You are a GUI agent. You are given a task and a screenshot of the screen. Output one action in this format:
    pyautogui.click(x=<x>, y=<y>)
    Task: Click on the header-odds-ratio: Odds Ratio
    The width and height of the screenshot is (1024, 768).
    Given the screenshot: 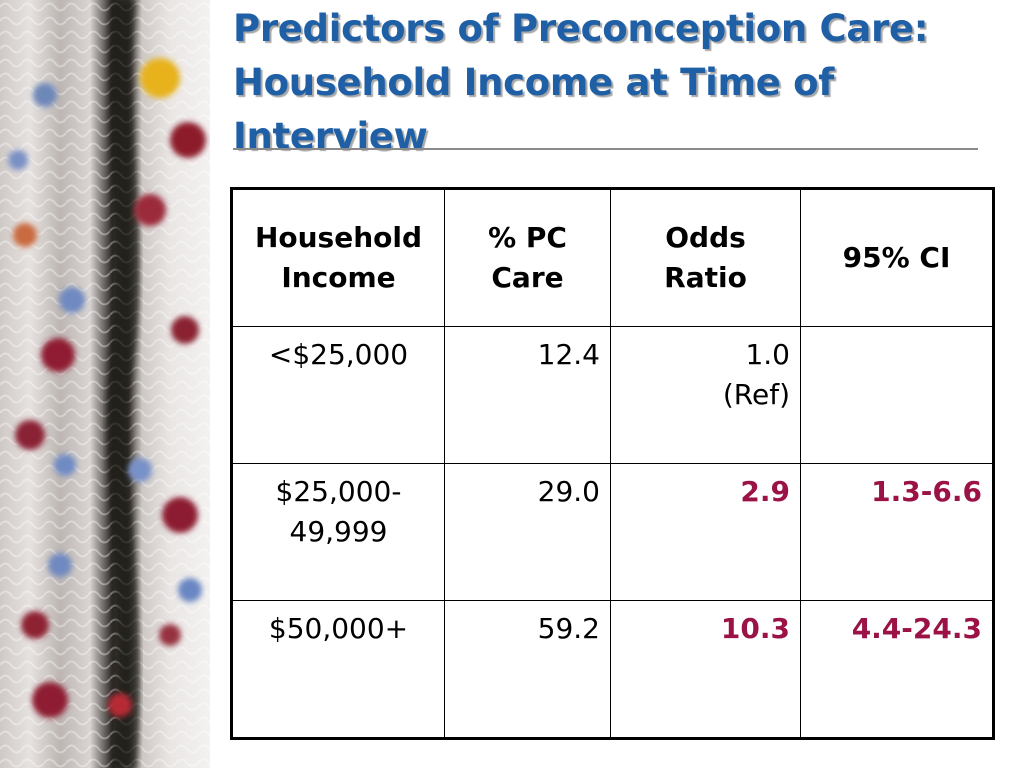 What is the action you would take?
    pyautogui.click(x=705, y=257)
    